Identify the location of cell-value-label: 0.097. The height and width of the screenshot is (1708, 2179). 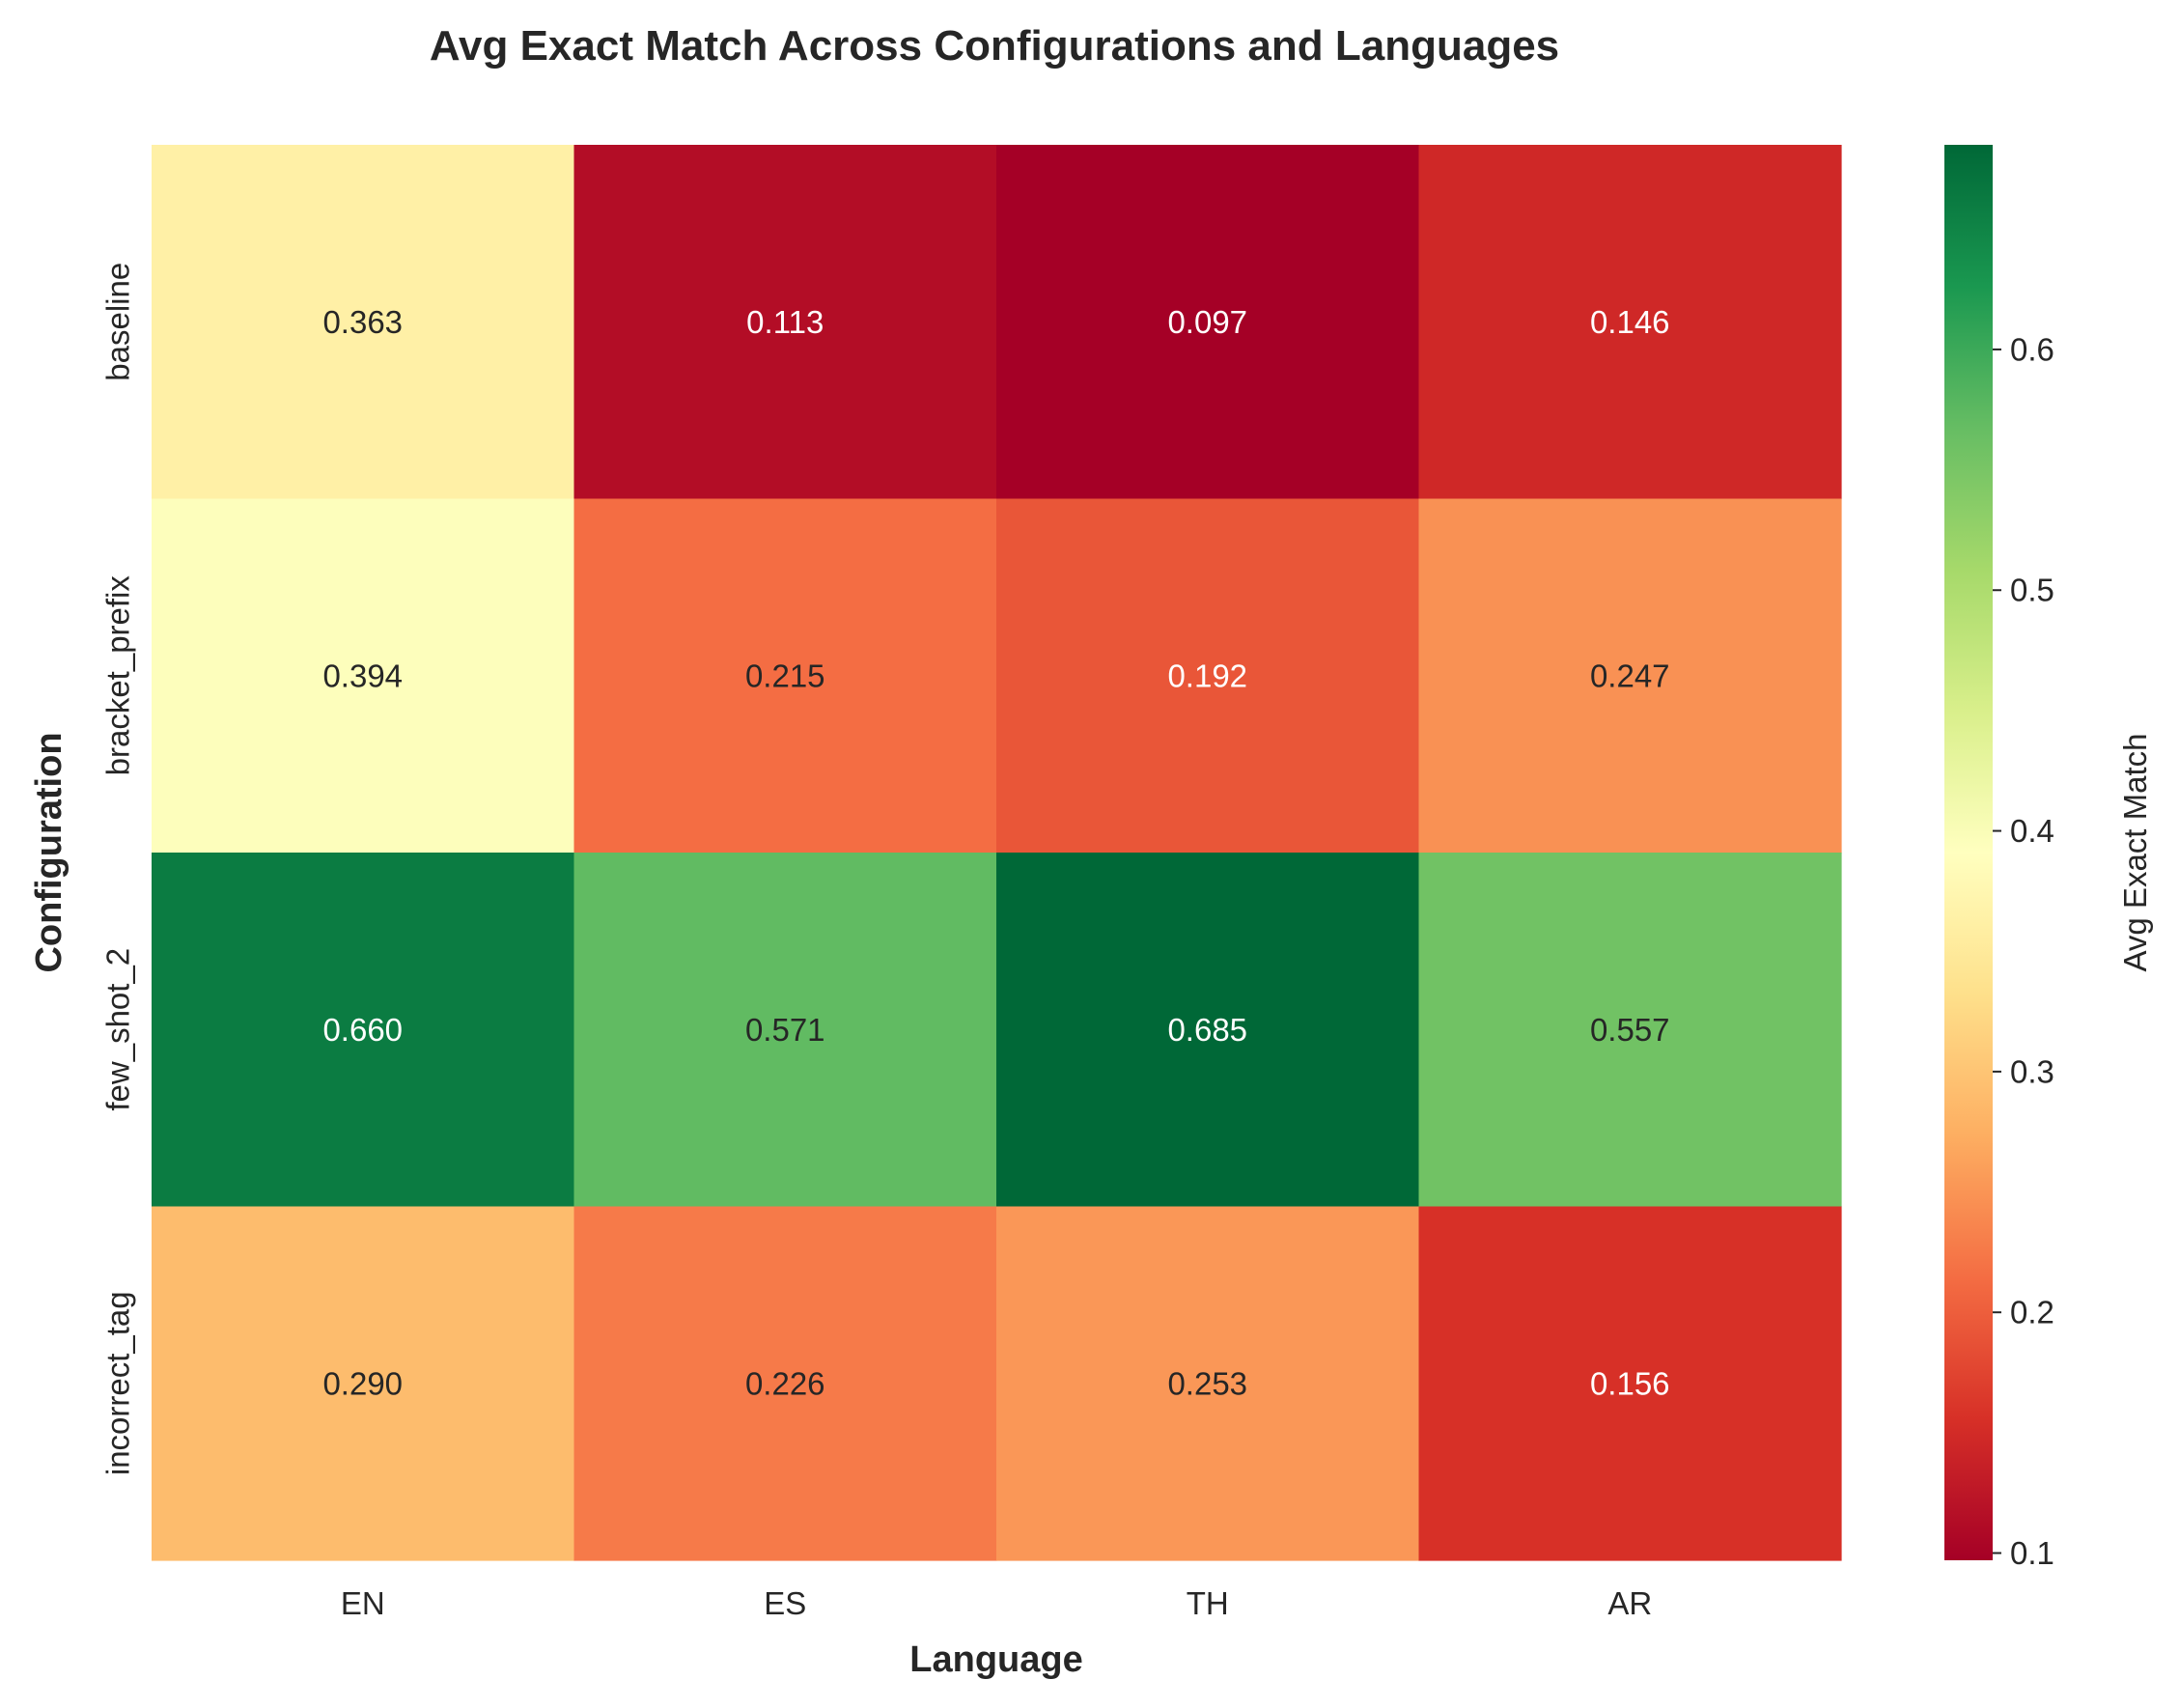
(1207, 322).